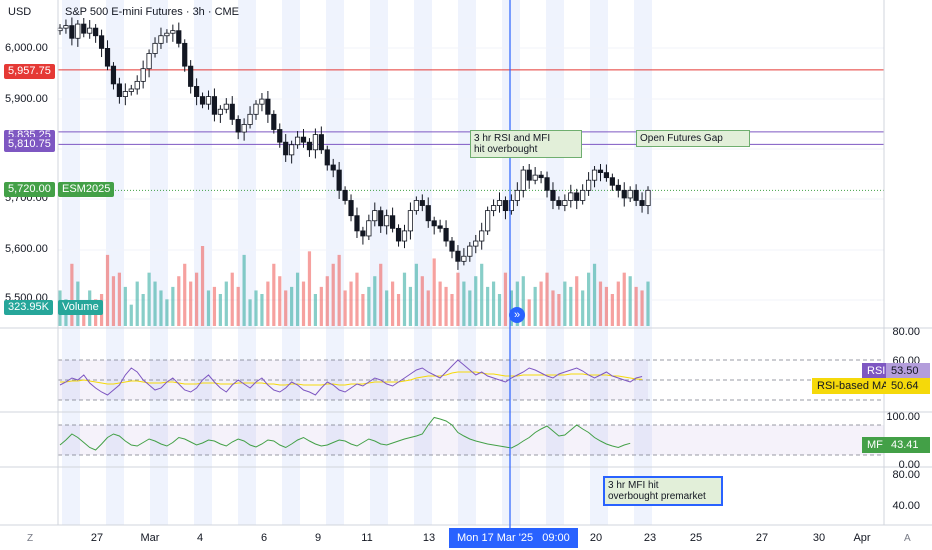  Describe the element at coordinates (819, 538) in the screenshot. I see `time-tick: 30` at that location.